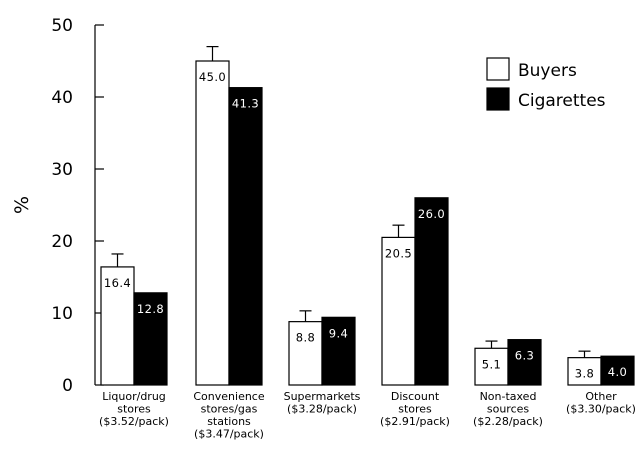  I want to click on legend-label-1: Cigarettes, so click(562, 101).